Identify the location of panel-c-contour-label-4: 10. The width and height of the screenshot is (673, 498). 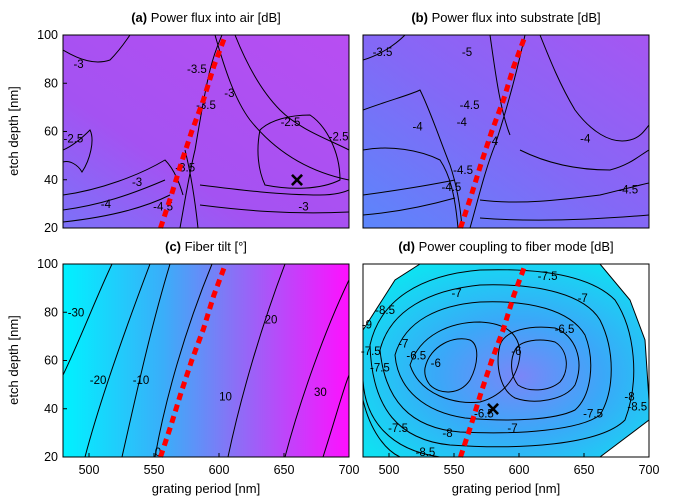
(225, 398).